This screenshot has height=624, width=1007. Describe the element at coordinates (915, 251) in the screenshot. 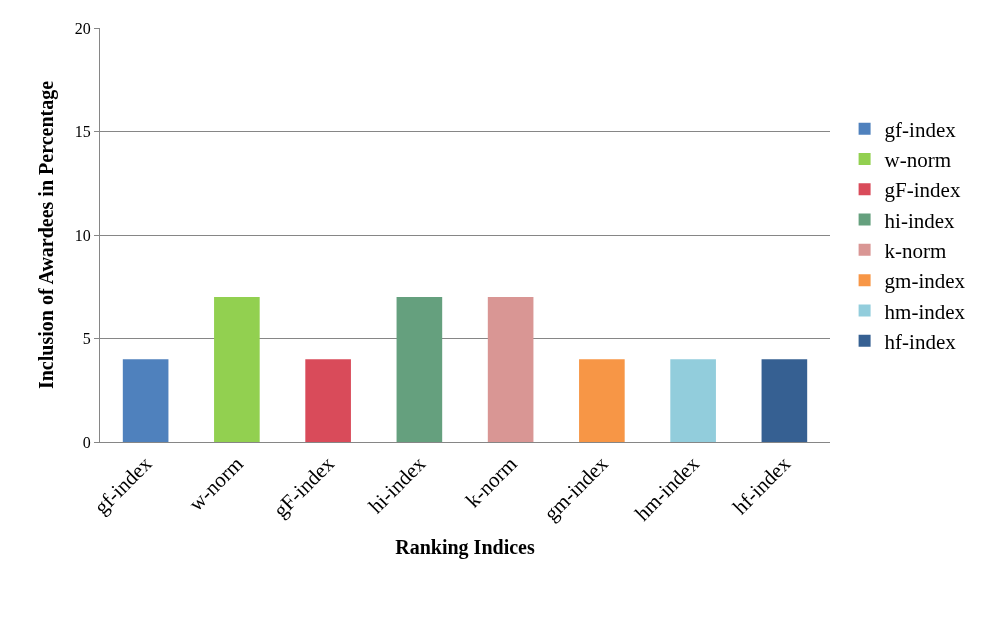

I see `legend-label: k-norm` at that location.